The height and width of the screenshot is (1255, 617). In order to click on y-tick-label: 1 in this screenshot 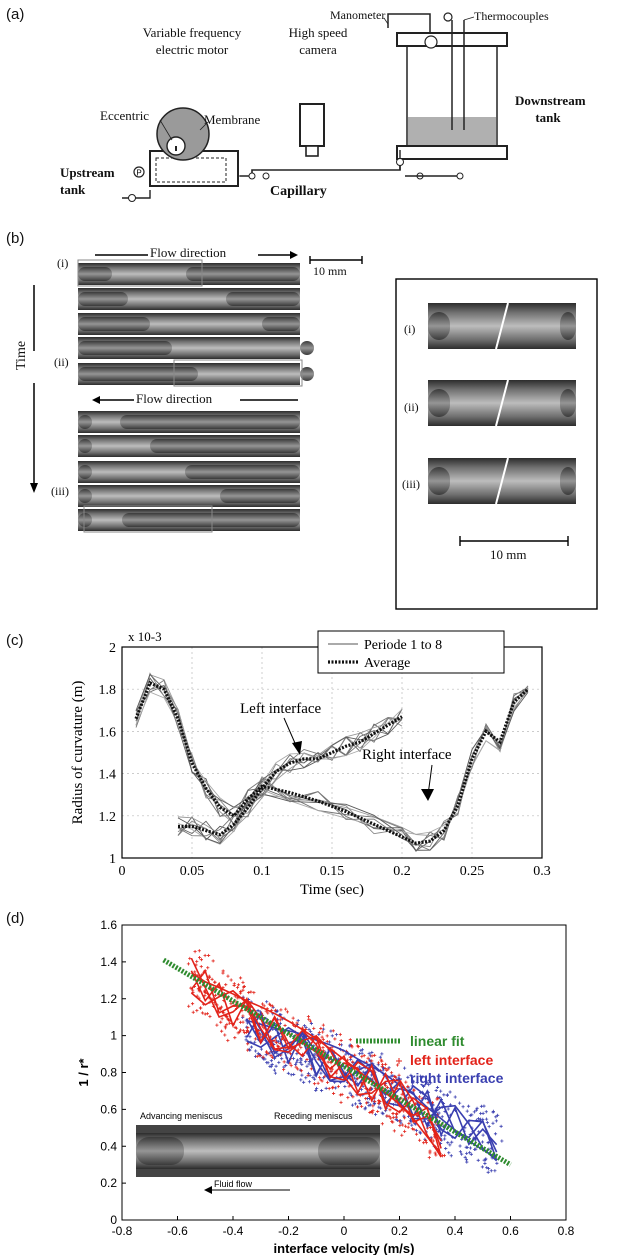, I will do `click(112, 859)`.